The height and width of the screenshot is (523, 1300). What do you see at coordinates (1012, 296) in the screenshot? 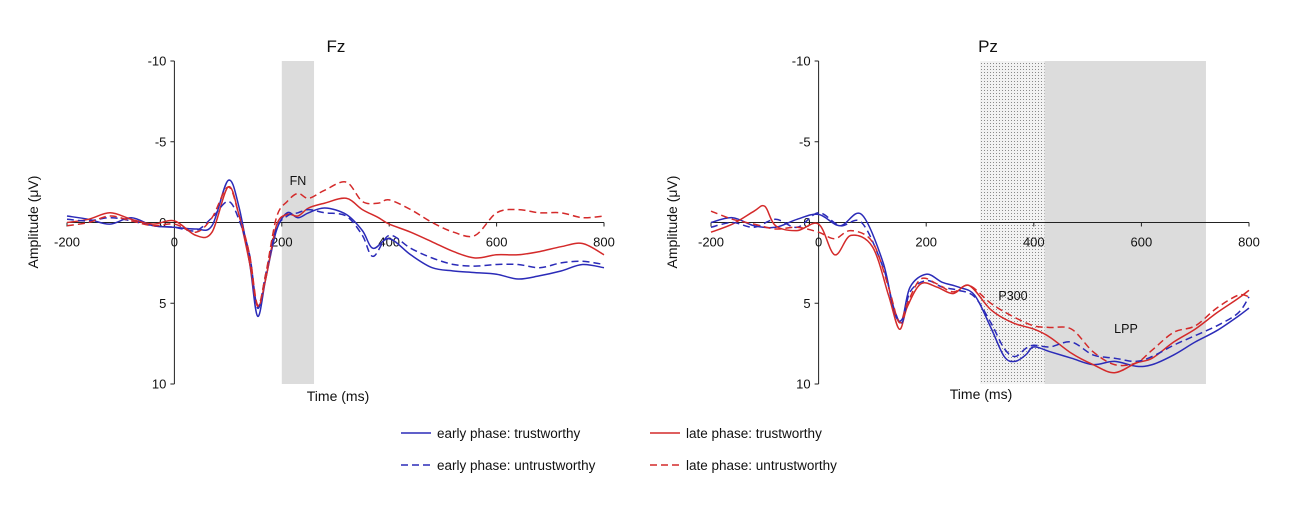
I see `region-label: P300` at bounding box center [1012, 296].